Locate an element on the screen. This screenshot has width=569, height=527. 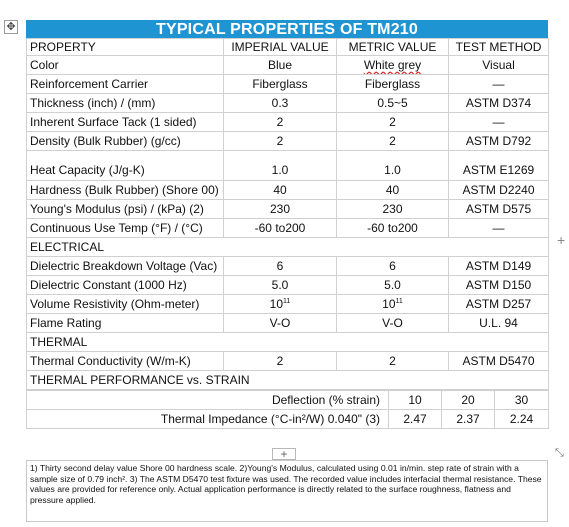
property-cell: Continuous Use Temp (°F) / (°C) is located at coordinates (125, 228).